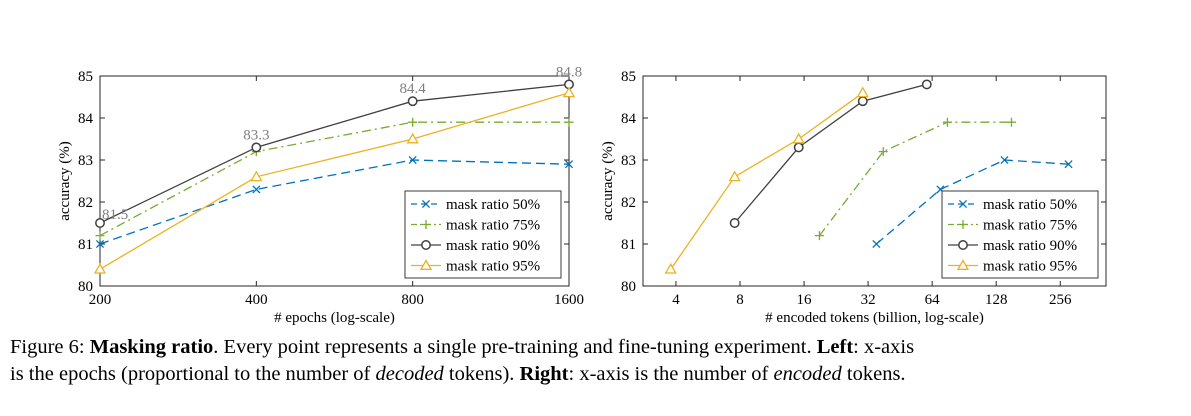 Image resolution: width=1191 pixels, height=416 pixels. I want to click on left-y-tick-label: 83, so click(85, 161).